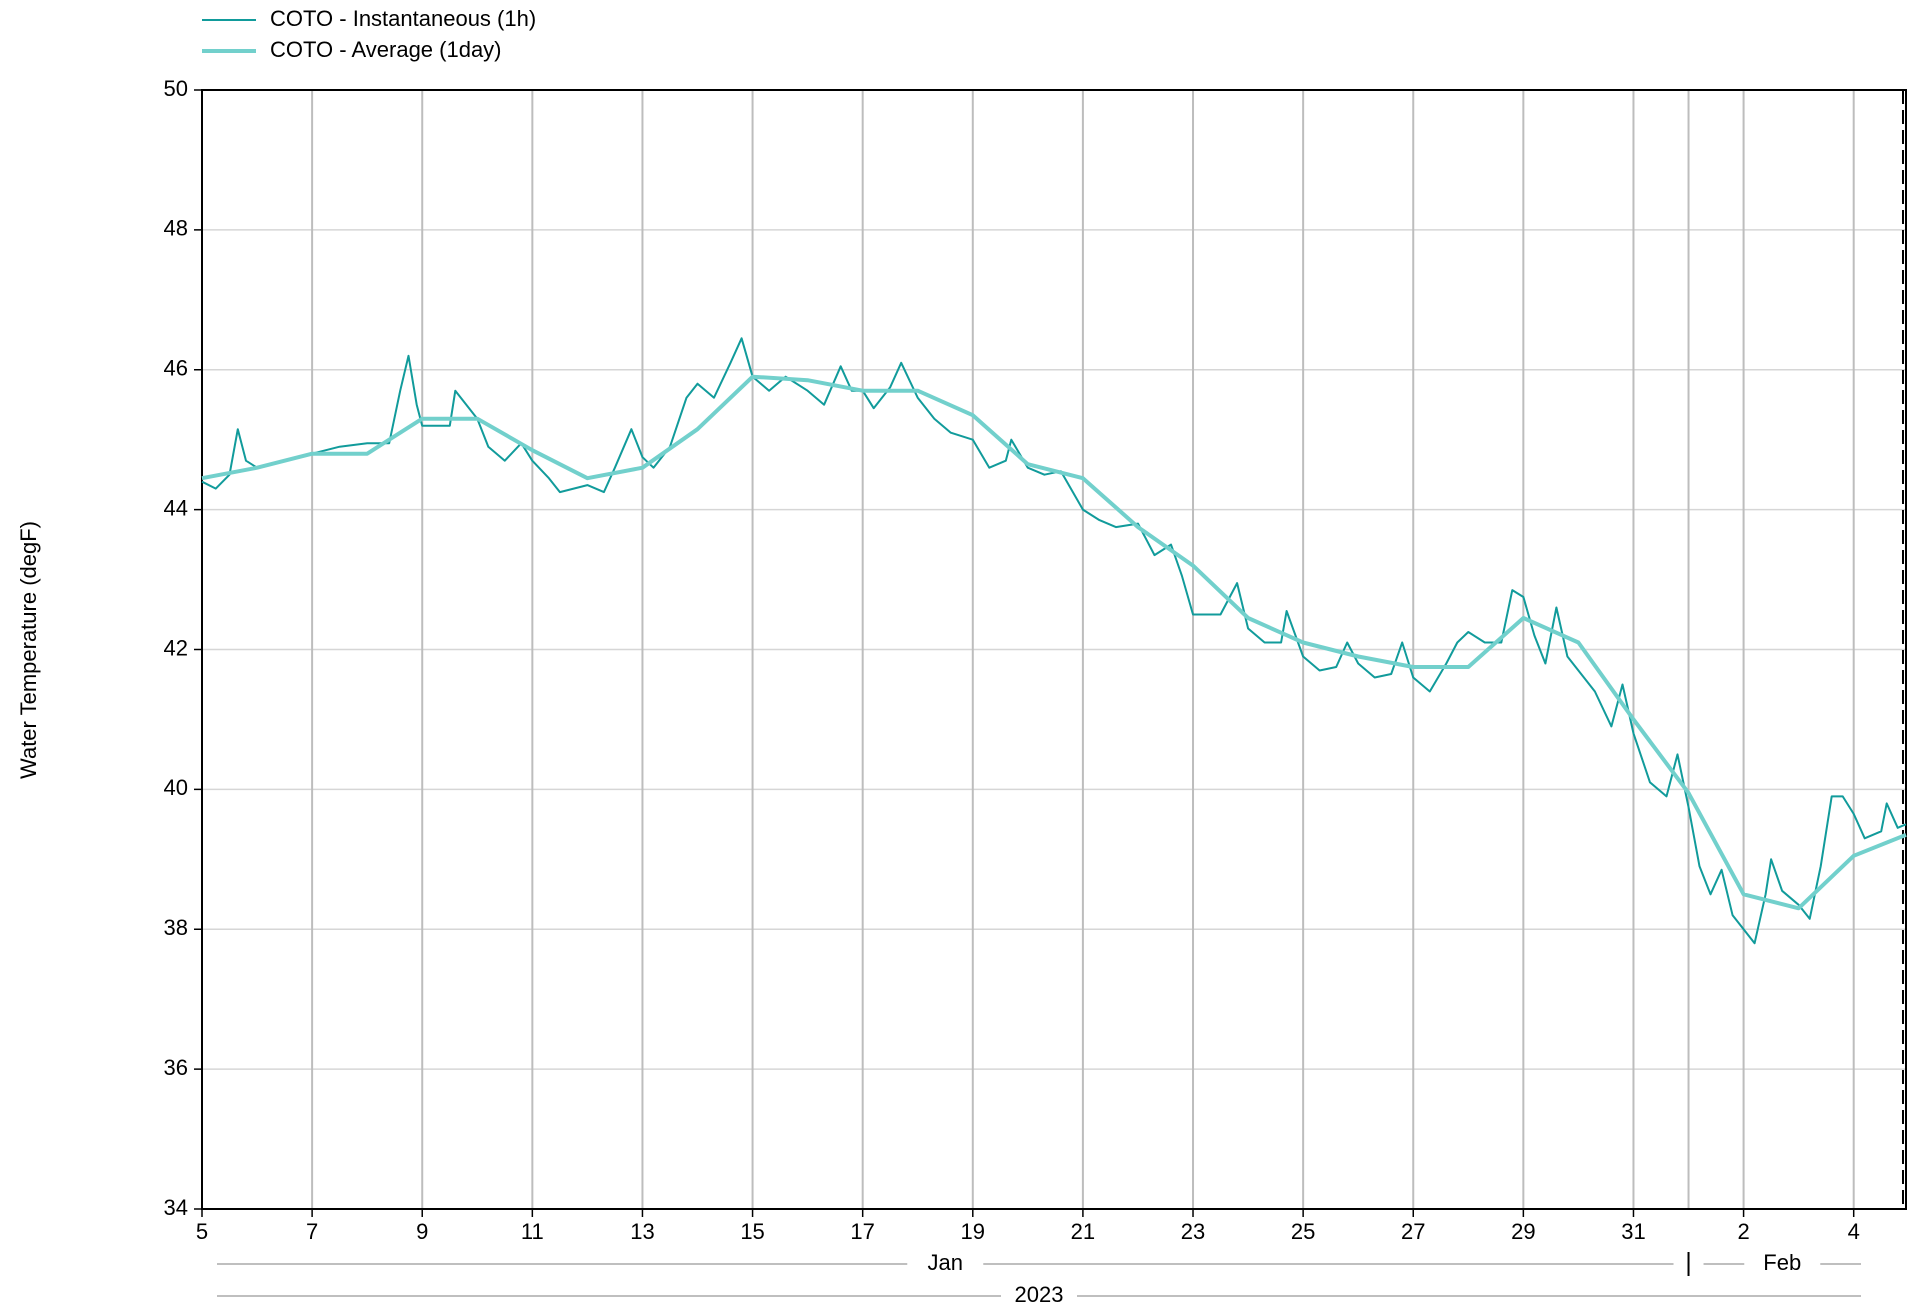 The height and width of the screenshot is (1311, 1910). Describe the element at coordinates (176, 647) in the screenshot. I see `y-tick-label: 42` at that location.